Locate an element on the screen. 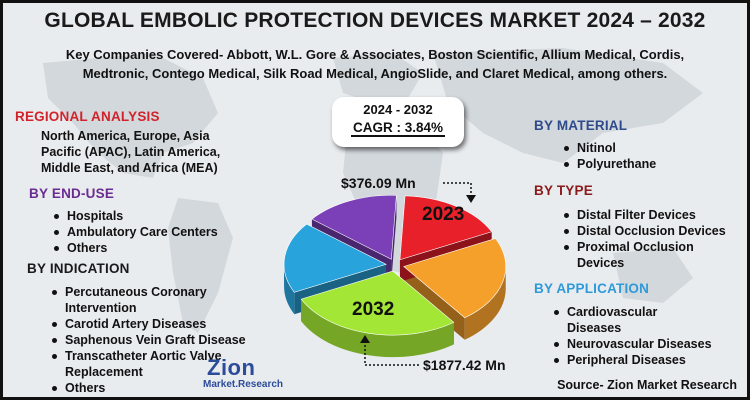  end-use-heading: BY END-USE is located at coordinates (72, 193).